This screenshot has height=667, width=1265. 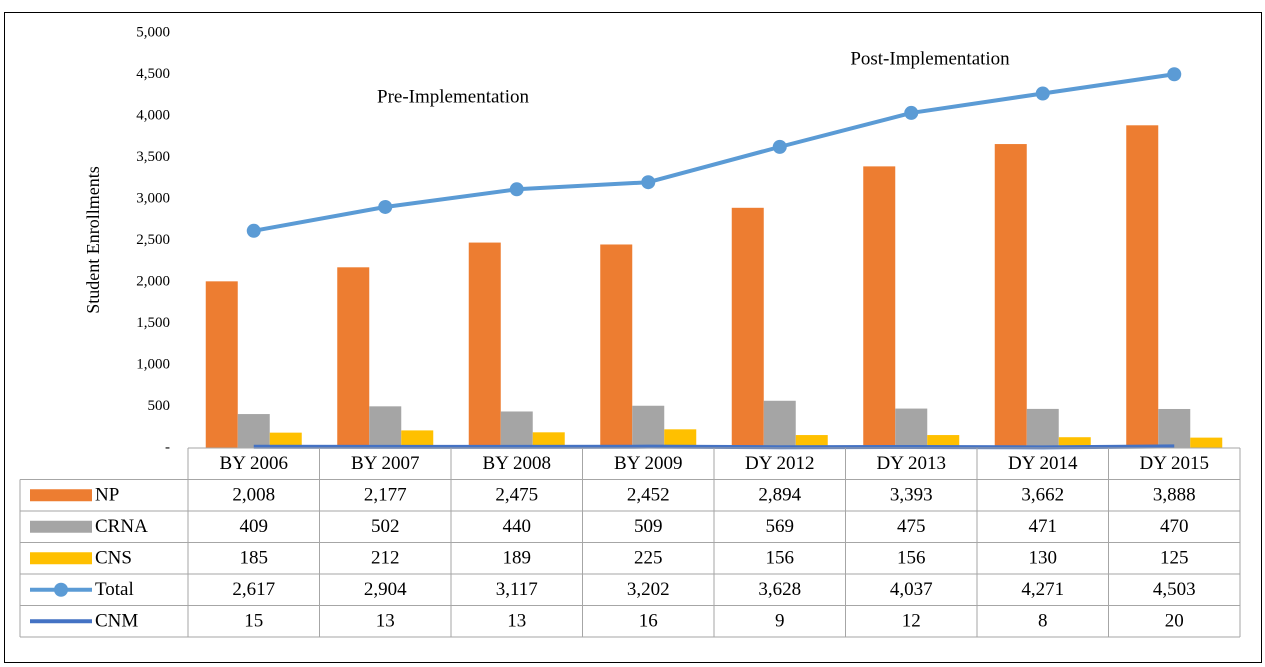 I want to click on table-cell: 9, so click(x=780, y=621).